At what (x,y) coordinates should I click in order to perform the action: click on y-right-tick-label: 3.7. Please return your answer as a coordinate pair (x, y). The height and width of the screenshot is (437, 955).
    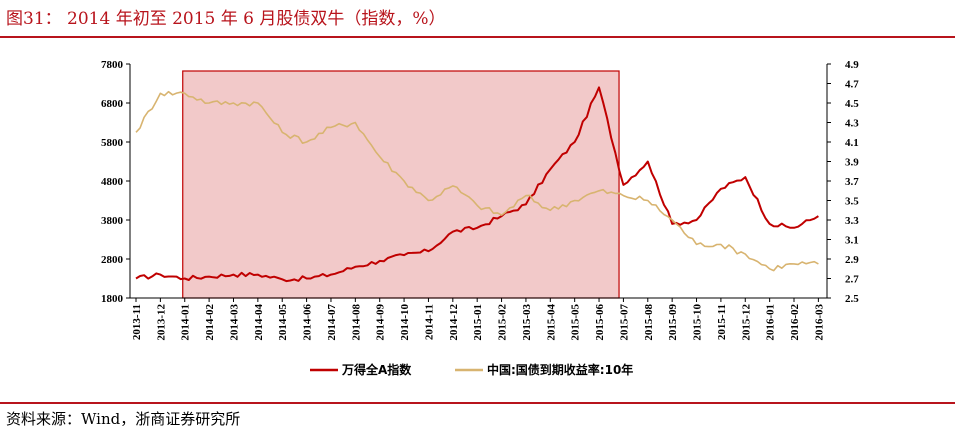
    Looking at the image, I should click on (852, 182).